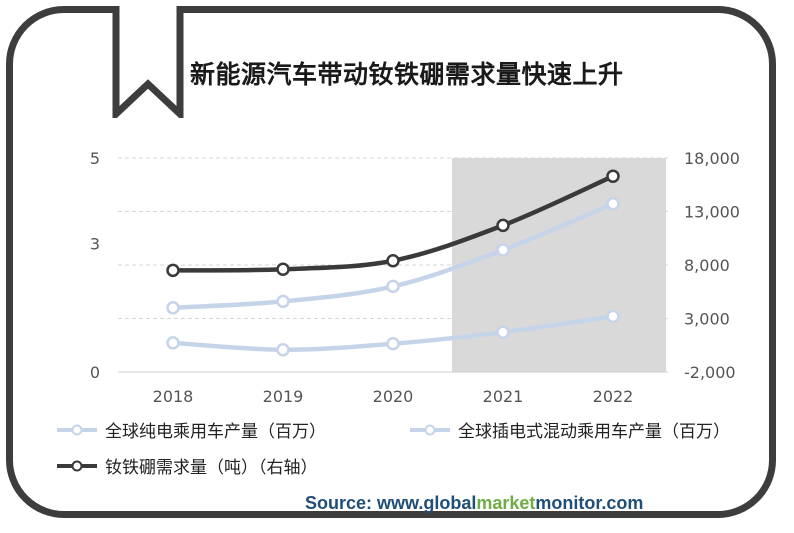 The height and width of the screenshot is (533, 794). I want to click on source-global: global, so click(450, 503).